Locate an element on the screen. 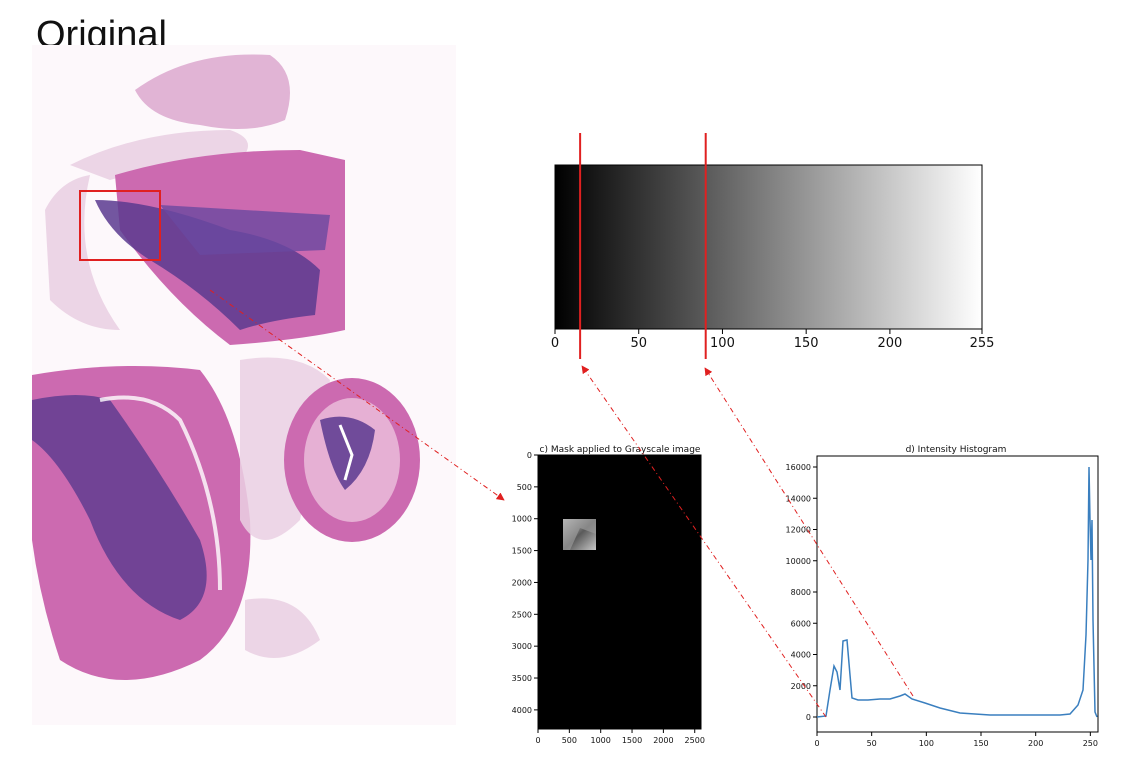 The image size is (1121, 757). histogram-y-axis: 0 2000 4000 6000 8000 10000 12000 14000 16000 is located at coordinates (801, 592).